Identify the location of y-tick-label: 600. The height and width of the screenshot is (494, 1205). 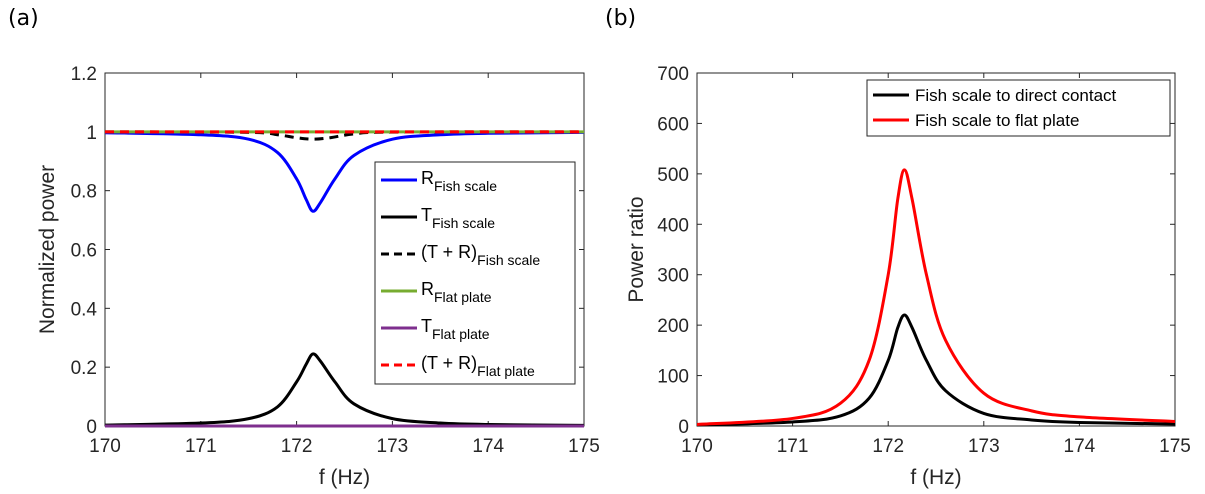
(673, 124).